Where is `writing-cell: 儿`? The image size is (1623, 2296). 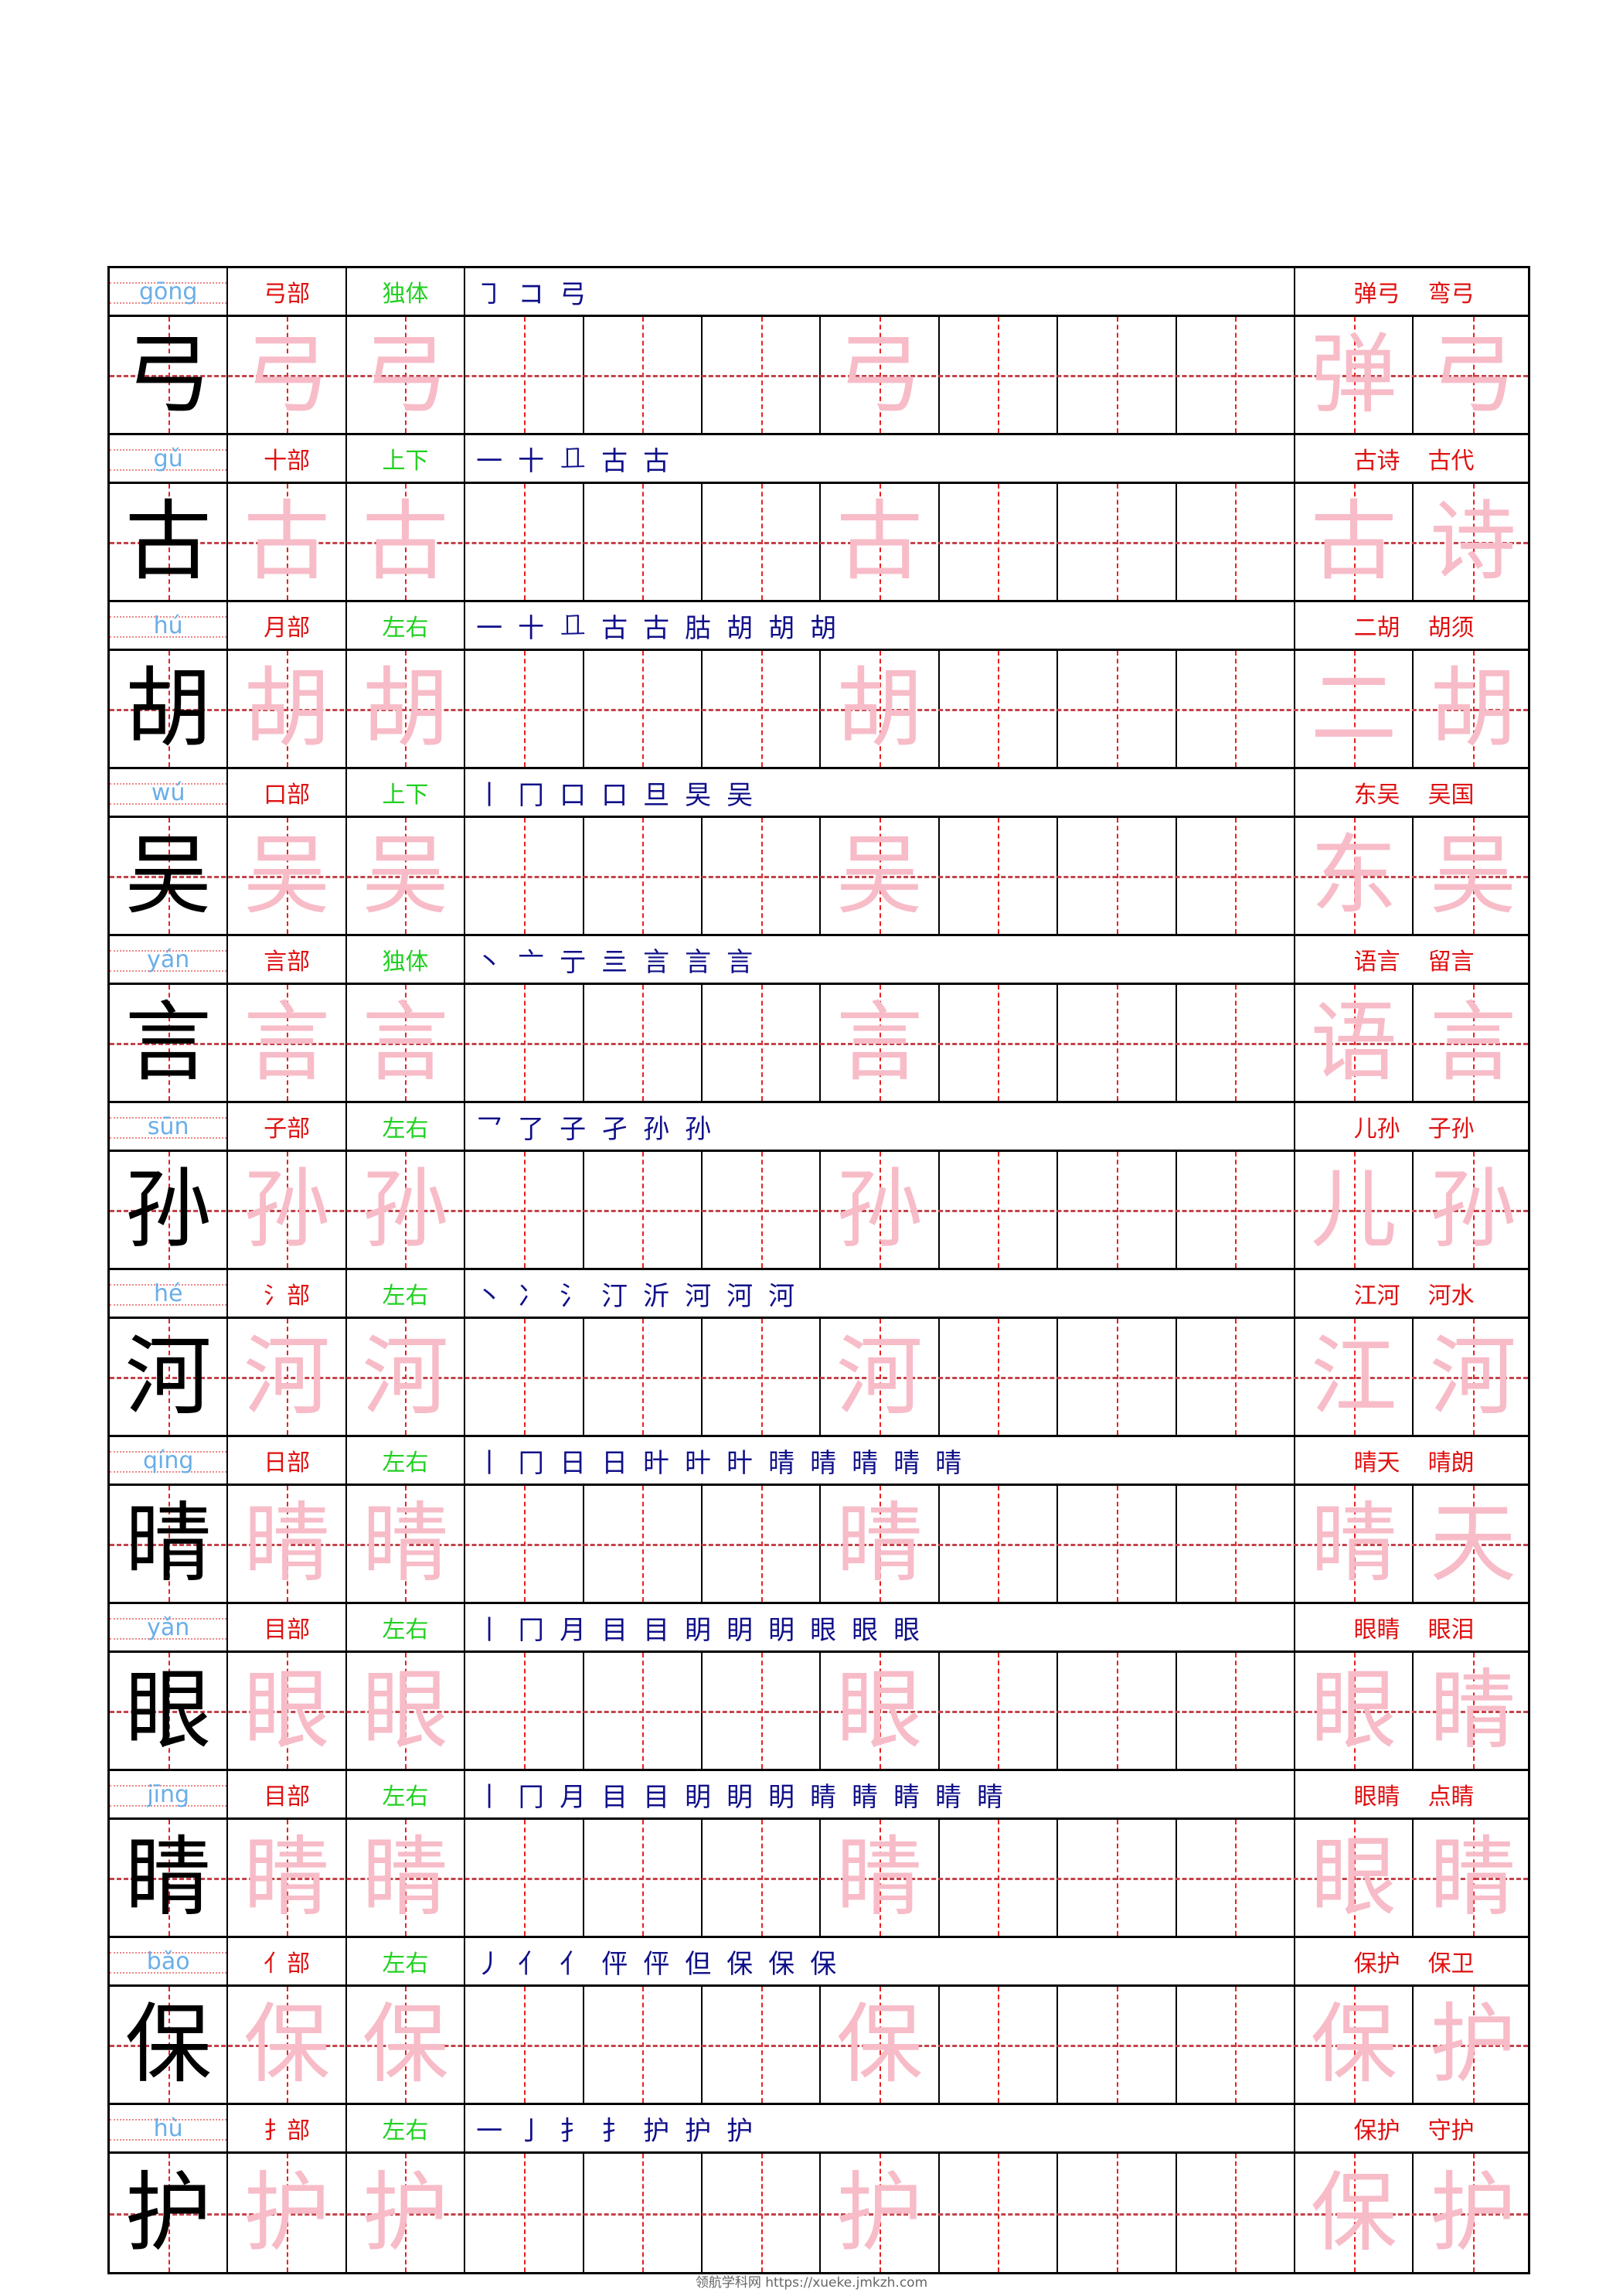
writing-cell: 儿 is located at coordinates (1354, 1210).